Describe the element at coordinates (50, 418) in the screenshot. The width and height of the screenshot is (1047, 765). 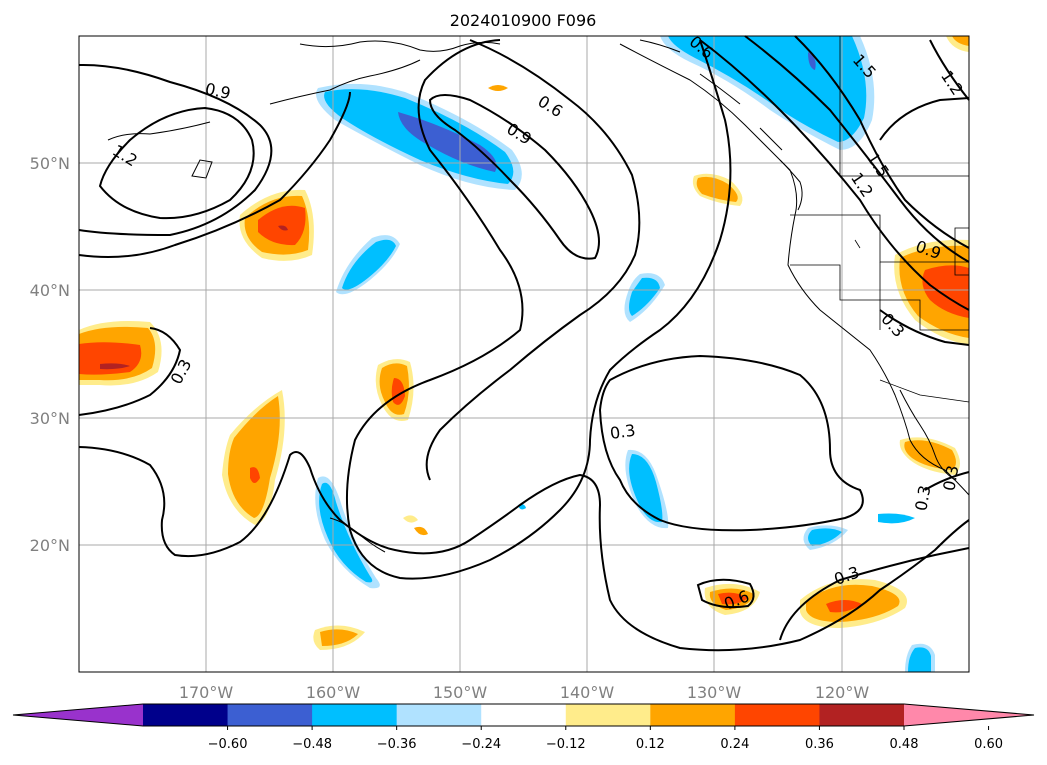
I see `lat-tick-label: 30°N` at that location.